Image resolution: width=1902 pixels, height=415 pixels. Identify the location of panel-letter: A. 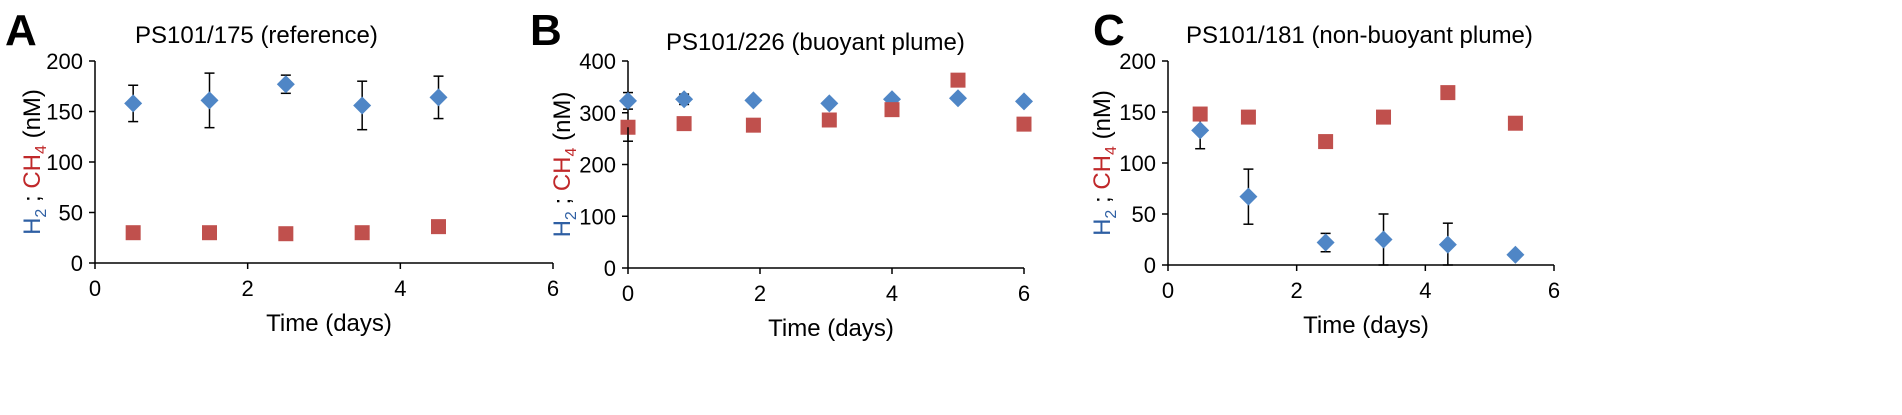
(21, 30).